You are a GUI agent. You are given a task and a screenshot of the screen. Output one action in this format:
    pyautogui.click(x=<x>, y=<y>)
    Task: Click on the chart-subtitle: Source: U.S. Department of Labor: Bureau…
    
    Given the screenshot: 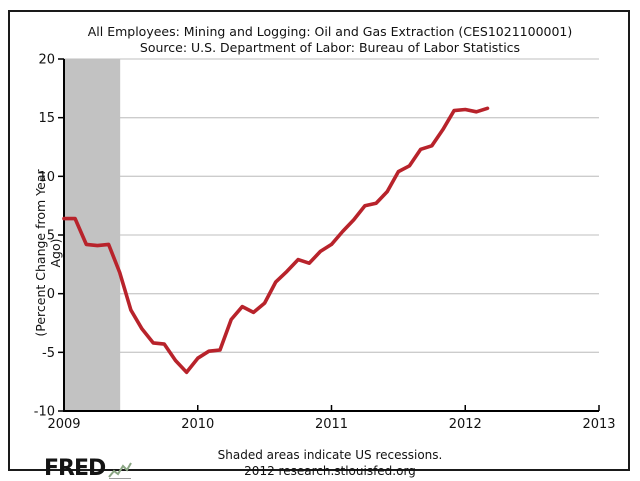 What is the action you would take?
    pyautogui.click(x=330, y=47)
    